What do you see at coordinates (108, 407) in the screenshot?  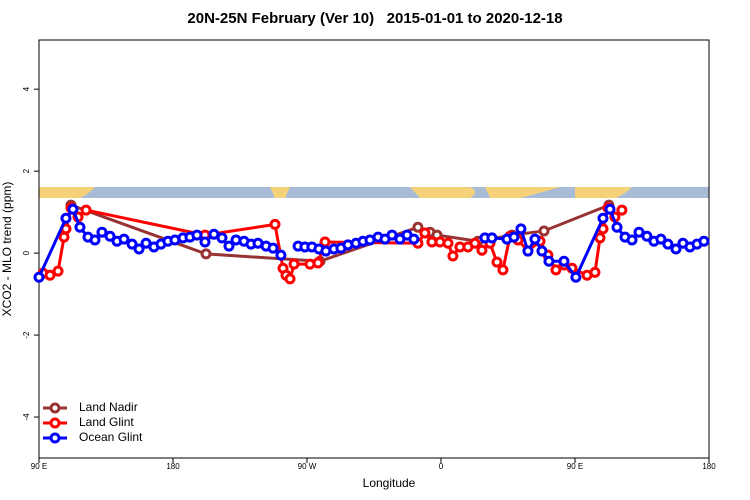 I see `legend-label: Land Nadir` at bounding box center [108, 407].